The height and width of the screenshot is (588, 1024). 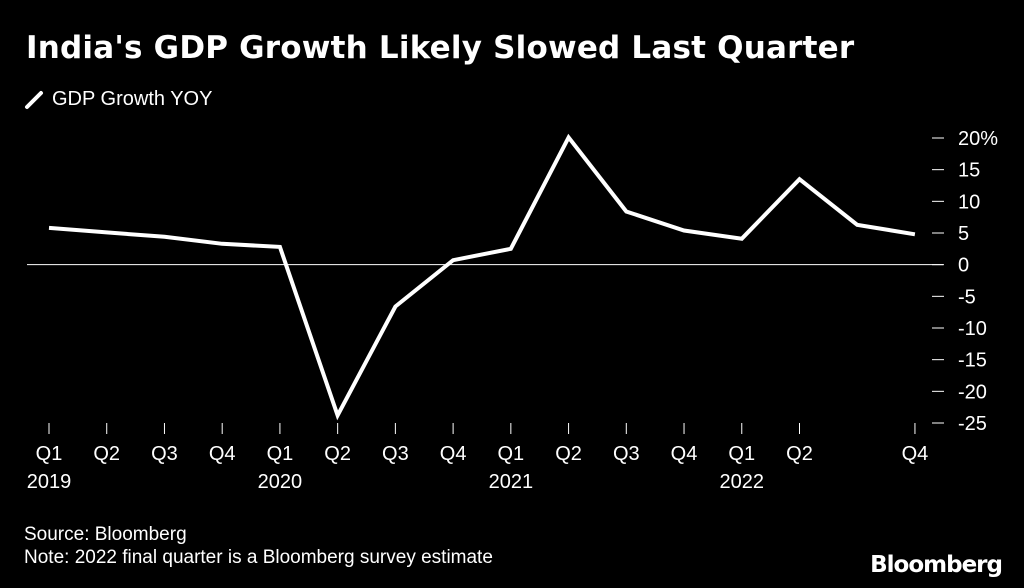 I want to click on y-tick-label: -15, so click(x=972, y=361).